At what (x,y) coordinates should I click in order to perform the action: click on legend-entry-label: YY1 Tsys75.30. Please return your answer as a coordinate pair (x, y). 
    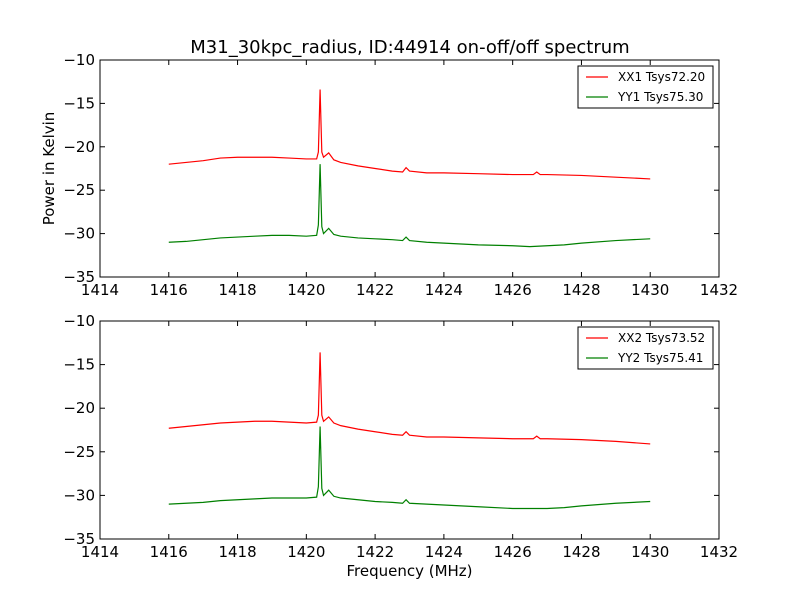
    Looking at the image, I should click on (660, 97).